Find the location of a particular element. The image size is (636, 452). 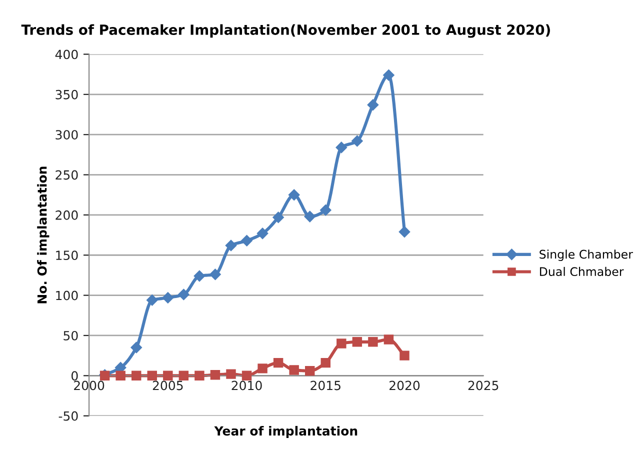

y-tick-label: 50 is located at coordinates (71, 335).